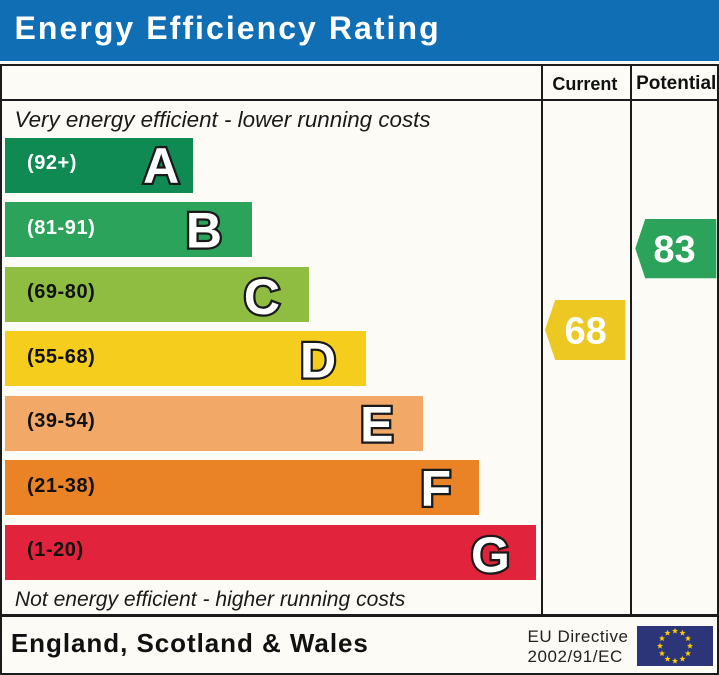 This screenshot has height=675, width=719. Describe the element at coordinates (376, 424) in the screenshot. I see `svg-text: E` at that location.